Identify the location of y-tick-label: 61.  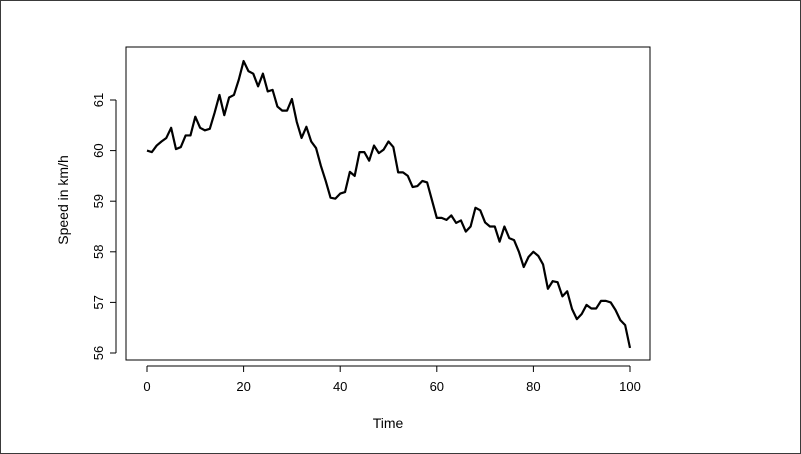
(98, 100).